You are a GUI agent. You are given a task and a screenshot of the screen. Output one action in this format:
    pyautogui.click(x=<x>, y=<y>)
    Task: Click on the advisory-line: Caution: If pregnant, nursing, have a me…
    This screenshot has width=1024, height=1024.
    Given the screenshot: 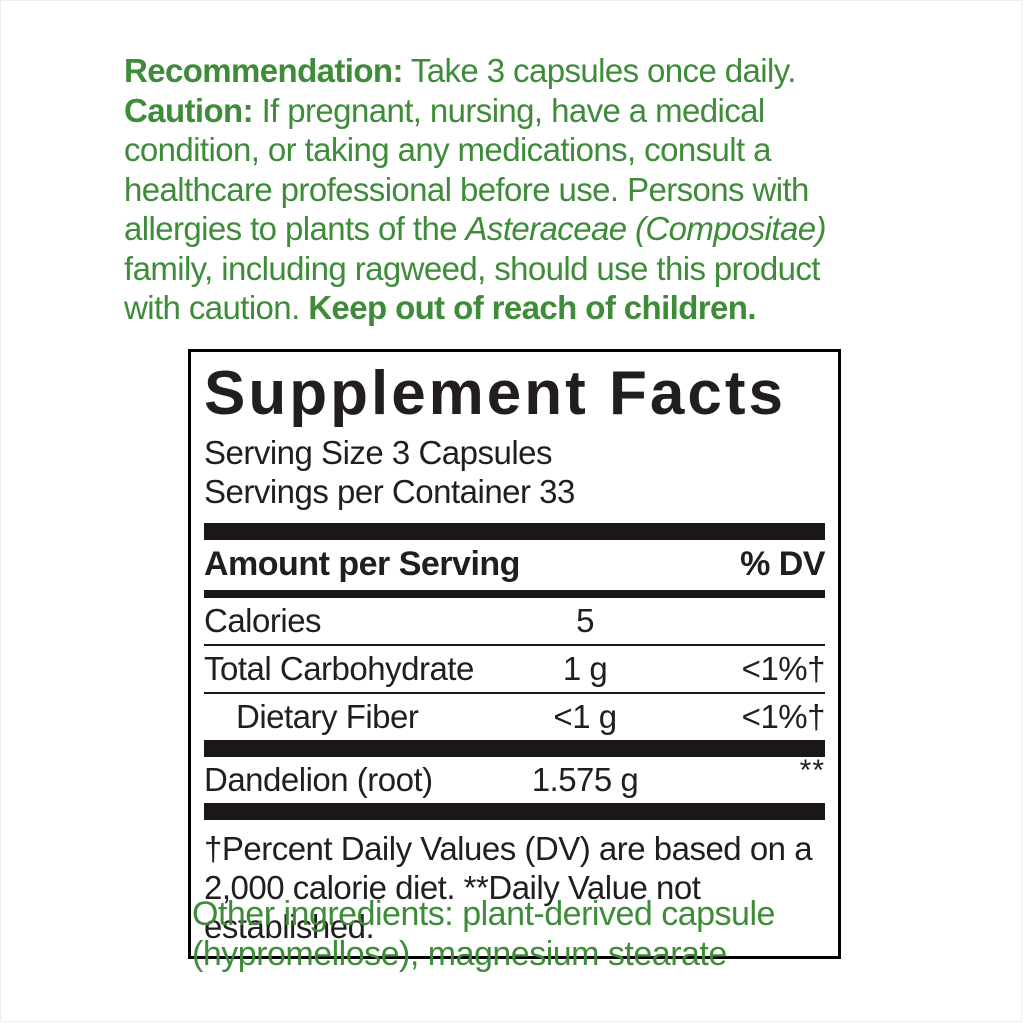 What is the action you would take?
    pyautogui.click(x=524, y=111)
    